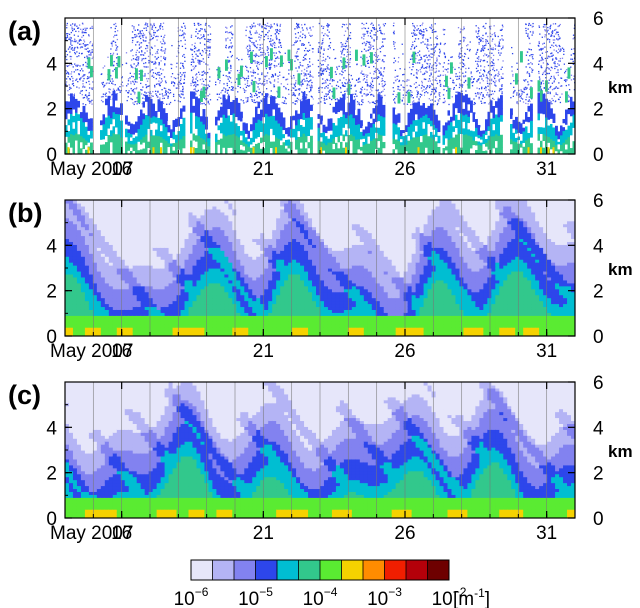 Image resolution: width=640 pixels, height=608 pixels. Describe the element at coordinates (332, 583) in the screenshot. I see `colorbar: 10⁻⁶ 10⁻⁵ 10⁻⁴ 10⁻³ 10−2[m-1]` at that location.